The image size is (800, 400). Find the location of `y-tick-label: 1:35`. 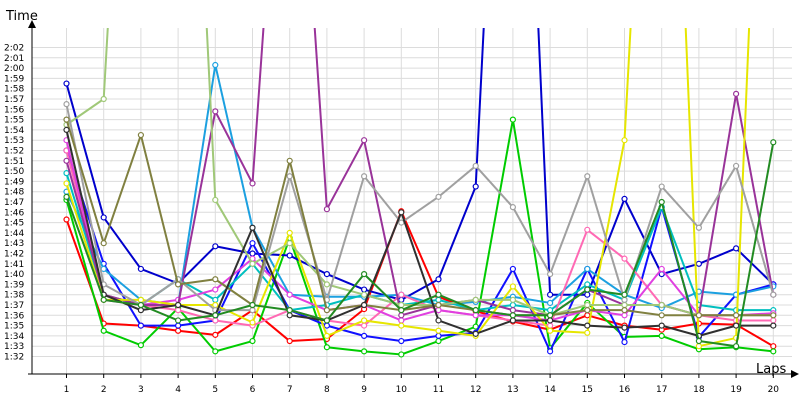

y-tick-label: 1:35 is located at coordinates (14, 327).